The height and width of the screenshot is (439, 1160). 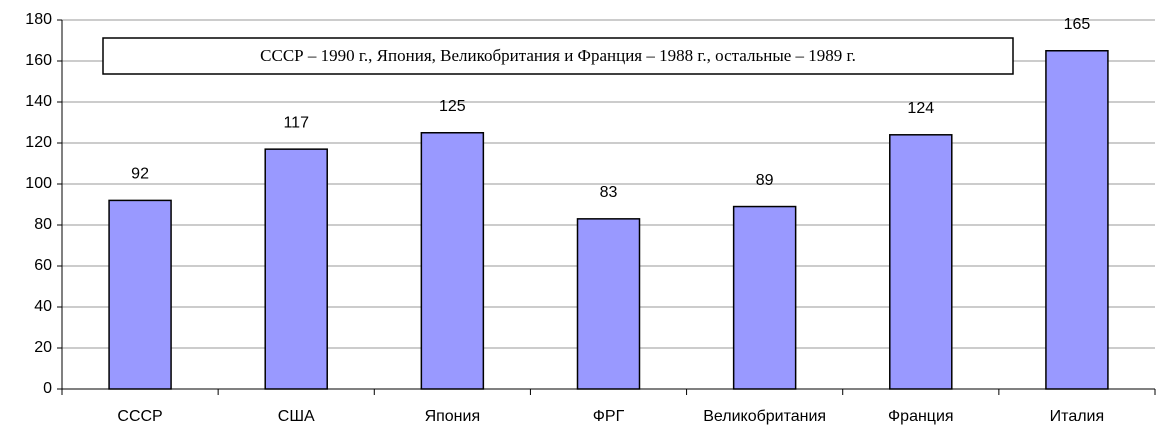 What do you see at coordinates (764, 416) in the screenshot?
I see `x-tick-label: Великобритания` at bounding box center [764, 416].